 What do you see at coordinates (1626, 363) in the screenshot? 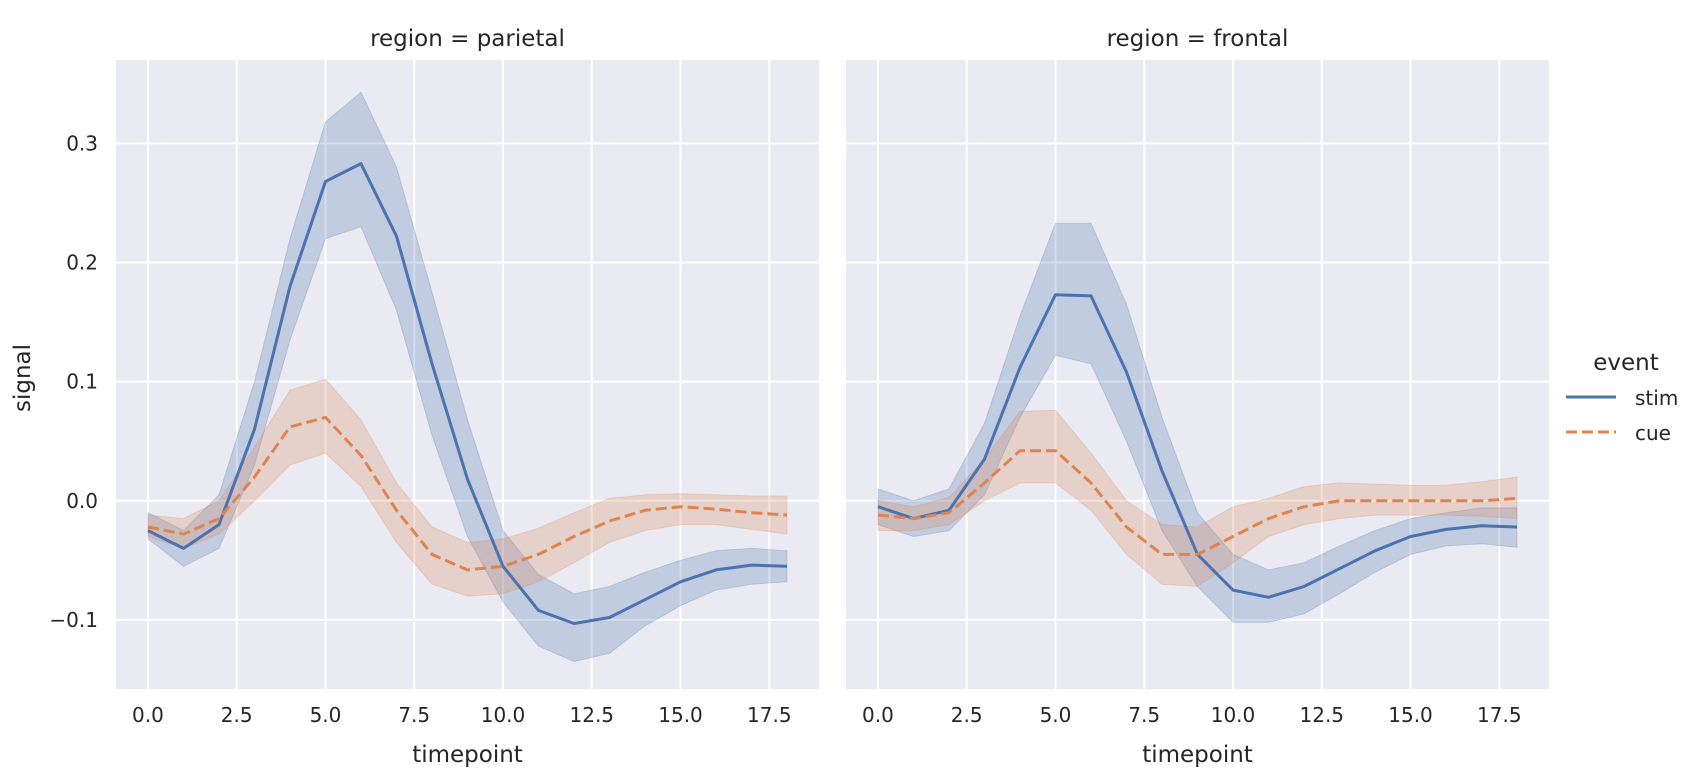
I see `legend-title: event` at bounding box center [1626, 363].